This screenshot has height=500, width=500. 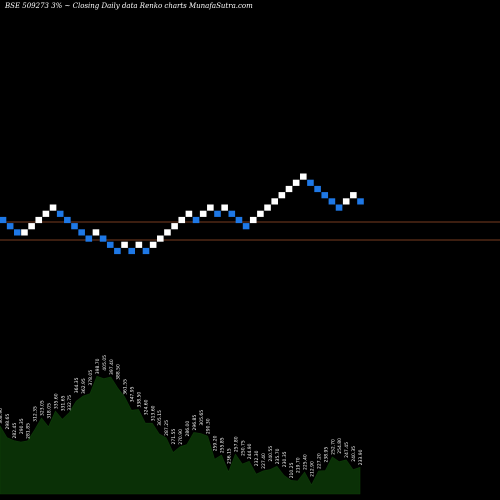 I want to click on volume-label-4: 281.85, so click(x=29, y=431).